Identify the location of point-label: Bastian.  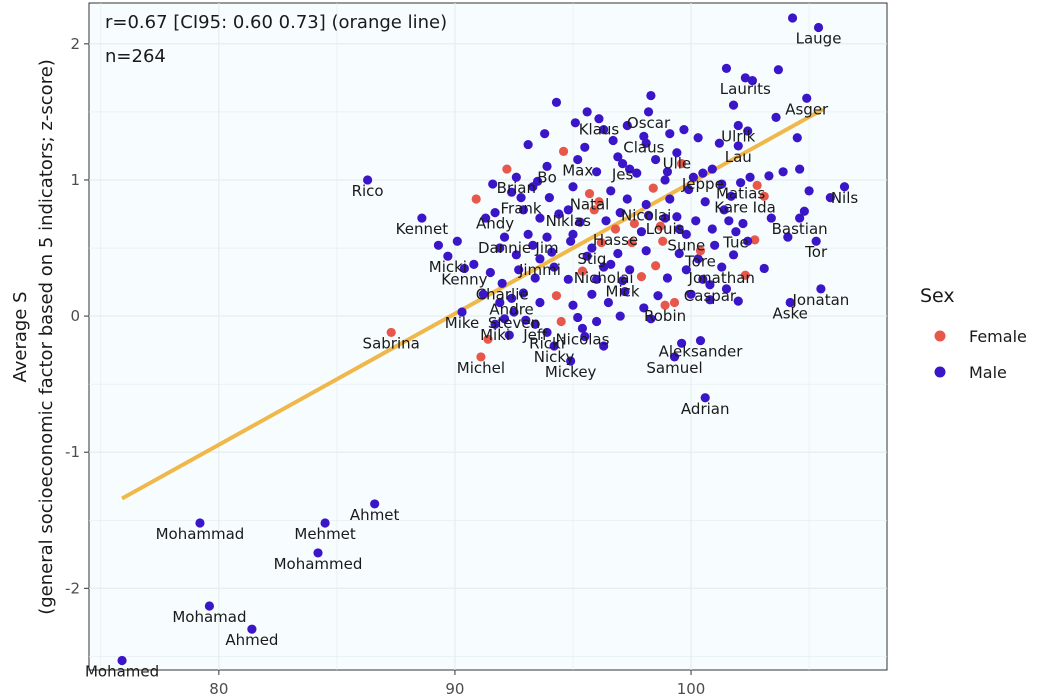
(800, 229).